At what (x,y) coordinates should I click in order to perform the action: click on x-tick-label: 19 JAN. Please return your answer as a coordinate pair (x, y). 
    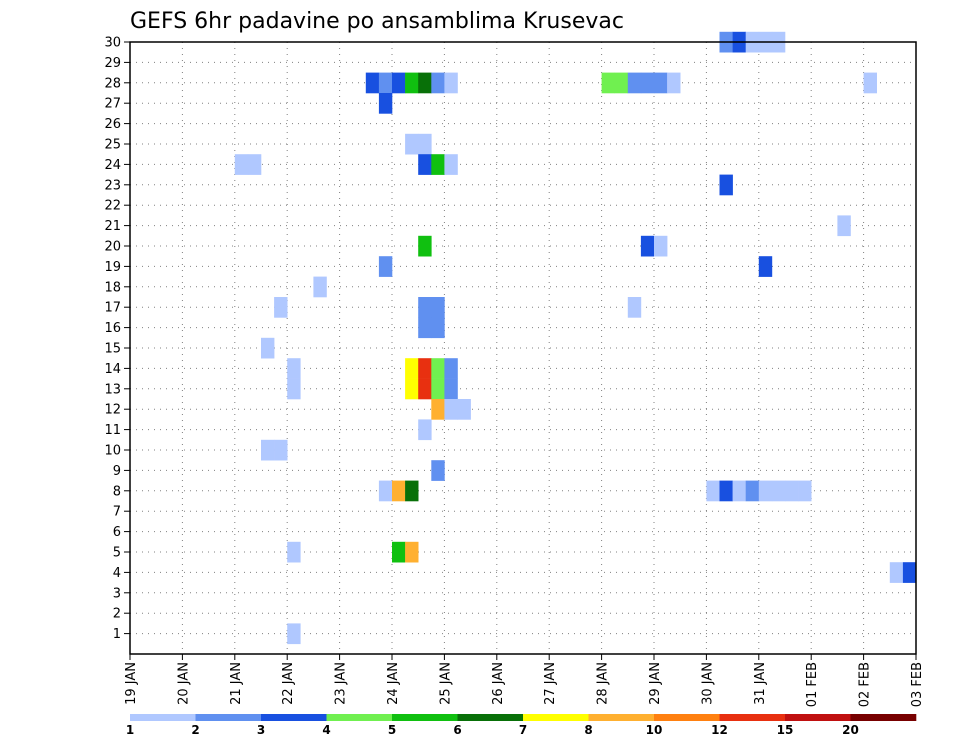
    Looking at the image, I should click on (131, 683).